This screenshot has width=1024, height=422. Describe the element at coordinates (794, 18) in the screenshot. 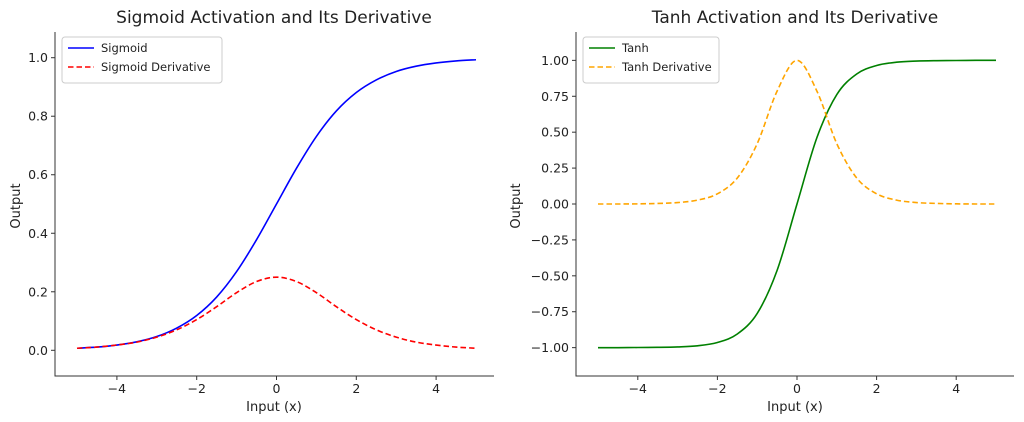

I see `chart-title: Tanh Activation and Its Derivative` at that location.